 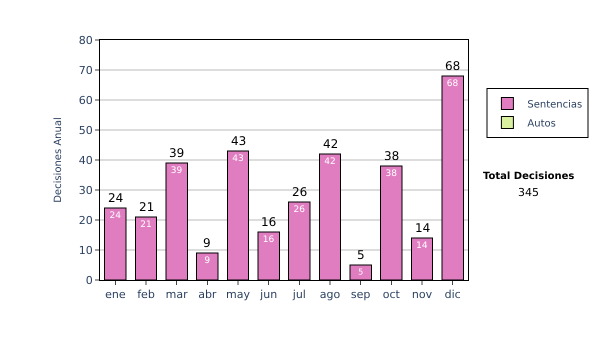 What do you see at coordinates (146, 207) in the screenshot?
I see `total-label: 21` at bounding box center [146, 207].